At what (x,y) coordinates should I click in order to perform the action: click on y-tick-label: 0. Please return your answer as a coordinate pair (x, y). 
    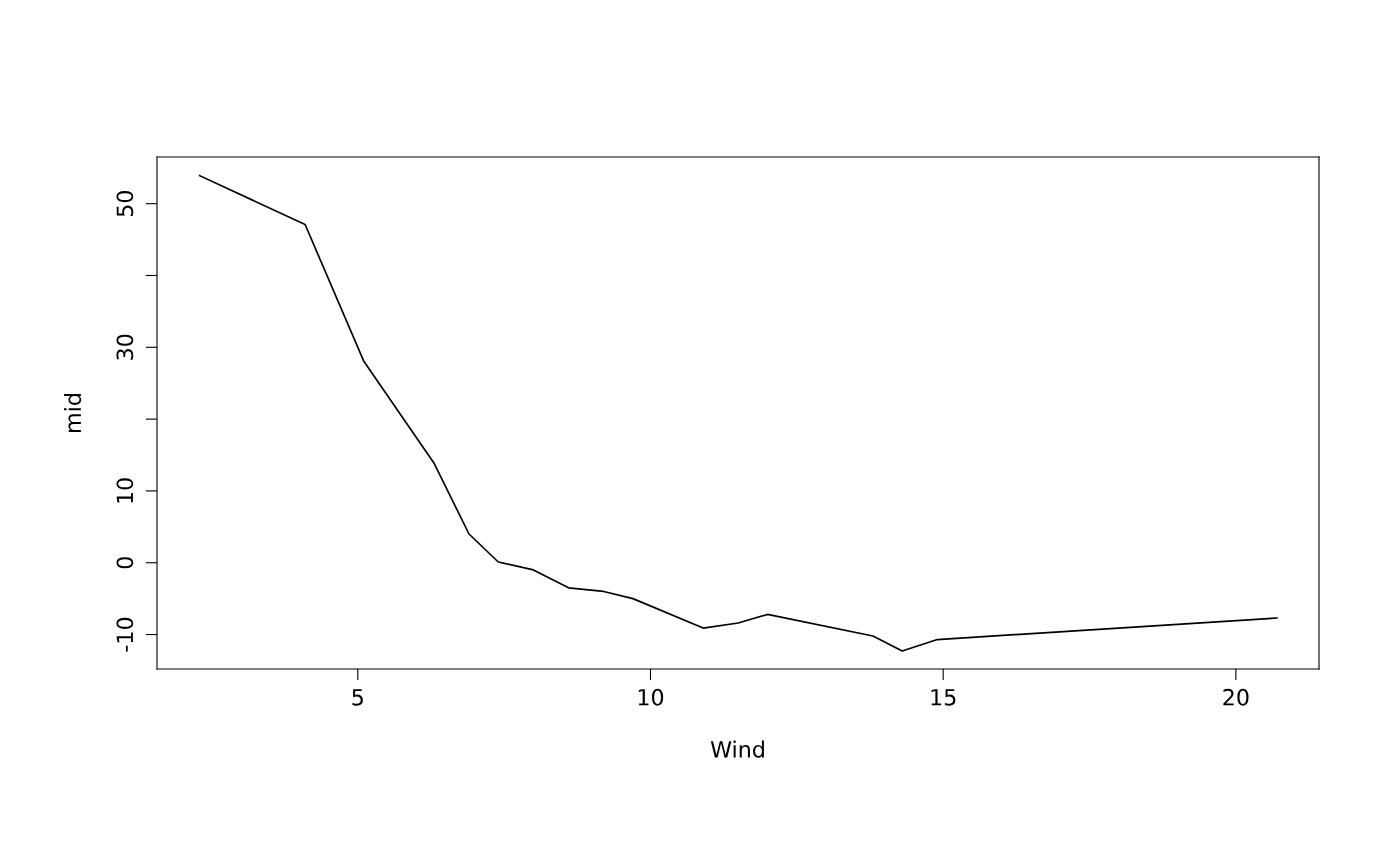
    Looking at the image, I should click on (125, 563).